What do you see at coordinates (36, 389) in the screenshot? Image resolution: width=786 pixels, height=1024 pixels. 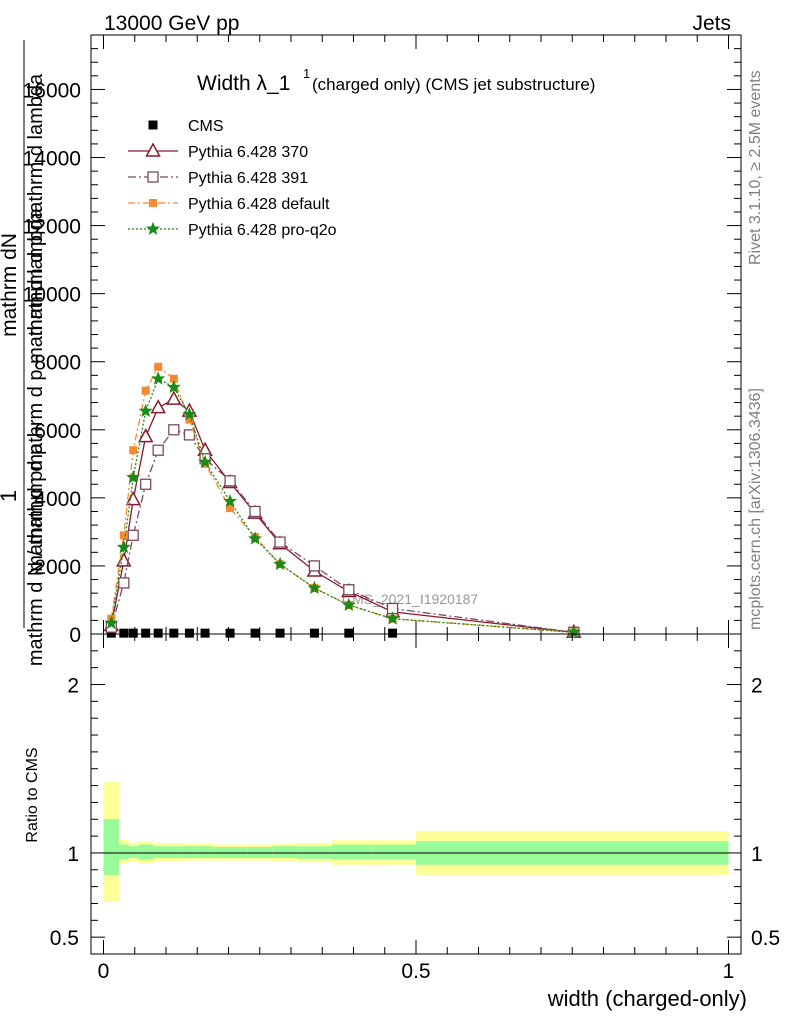 I see `ylabel-overlap-2: mathrm d pmathrm d p mathrm d lambda` at bounding box center [36, 389].